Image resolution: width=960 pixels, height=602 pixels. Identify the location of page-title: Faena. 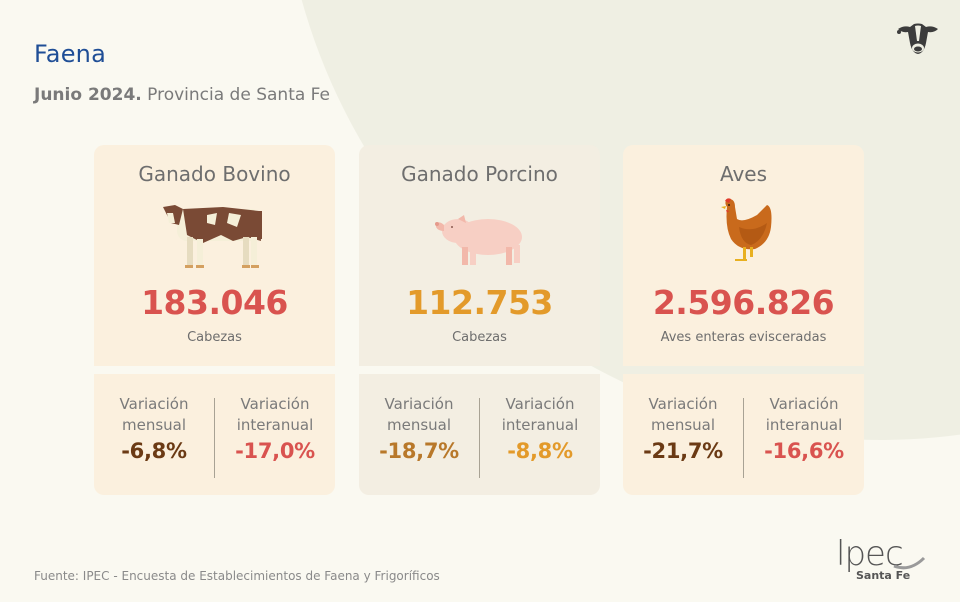
(70, 54).